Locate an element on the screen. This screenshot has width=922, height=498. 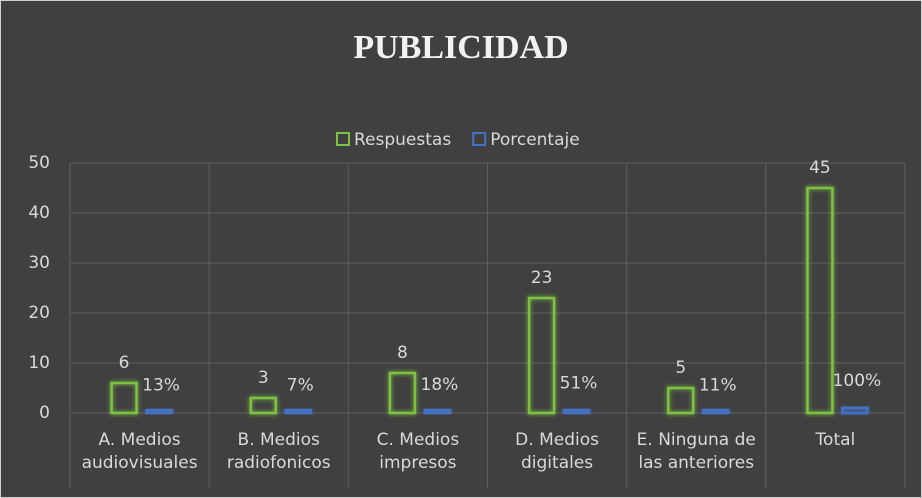
y-tick-label: 0 is located at coordinates (44, 413).